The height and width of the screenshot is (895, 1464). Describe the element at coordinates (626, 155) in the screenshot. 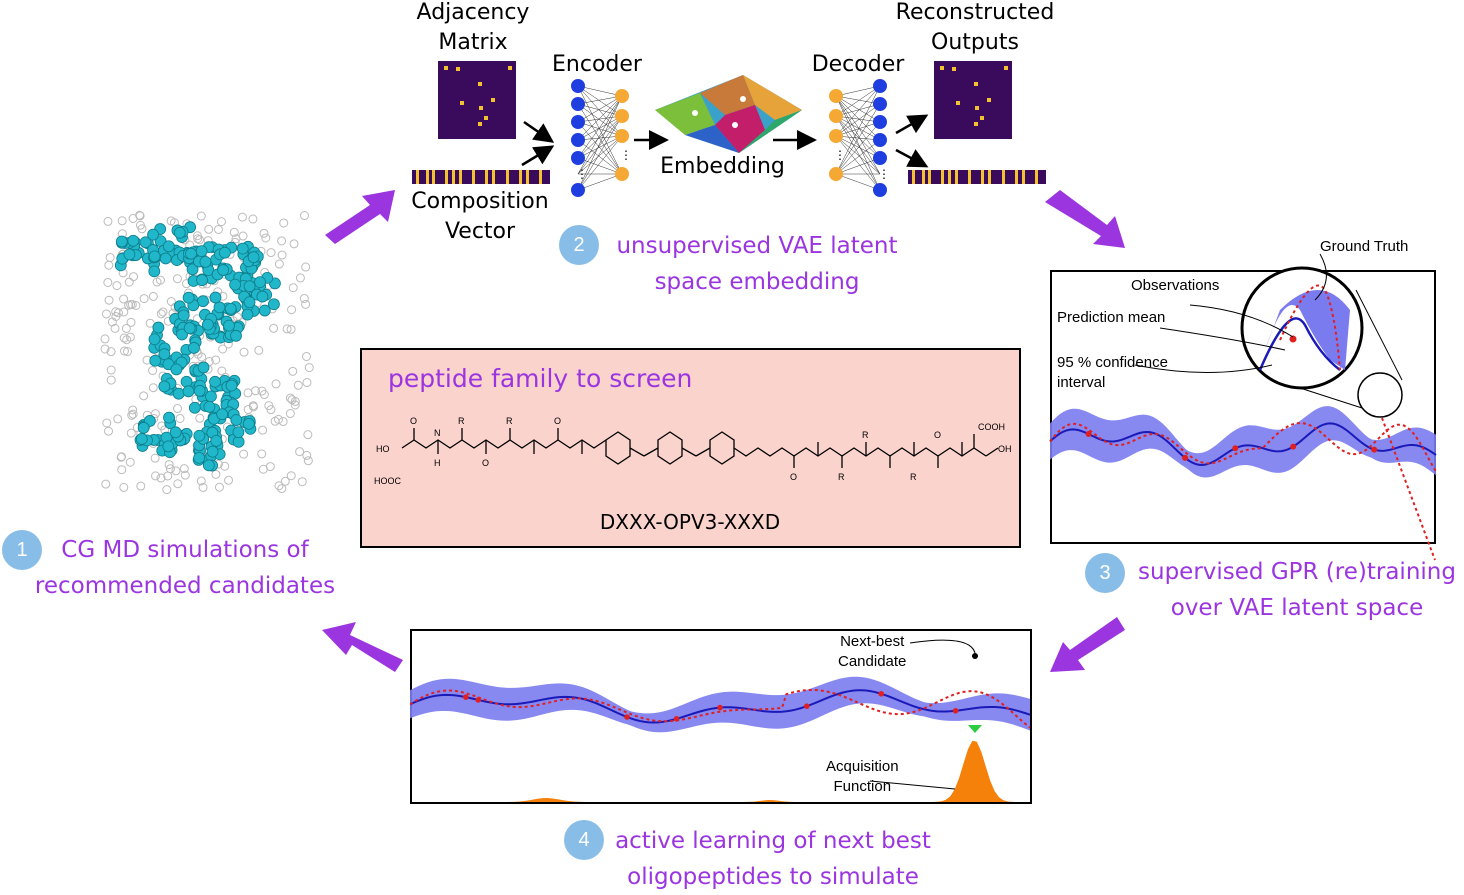

I see `encoder-latent-ellipsis: ⋮` at that location.